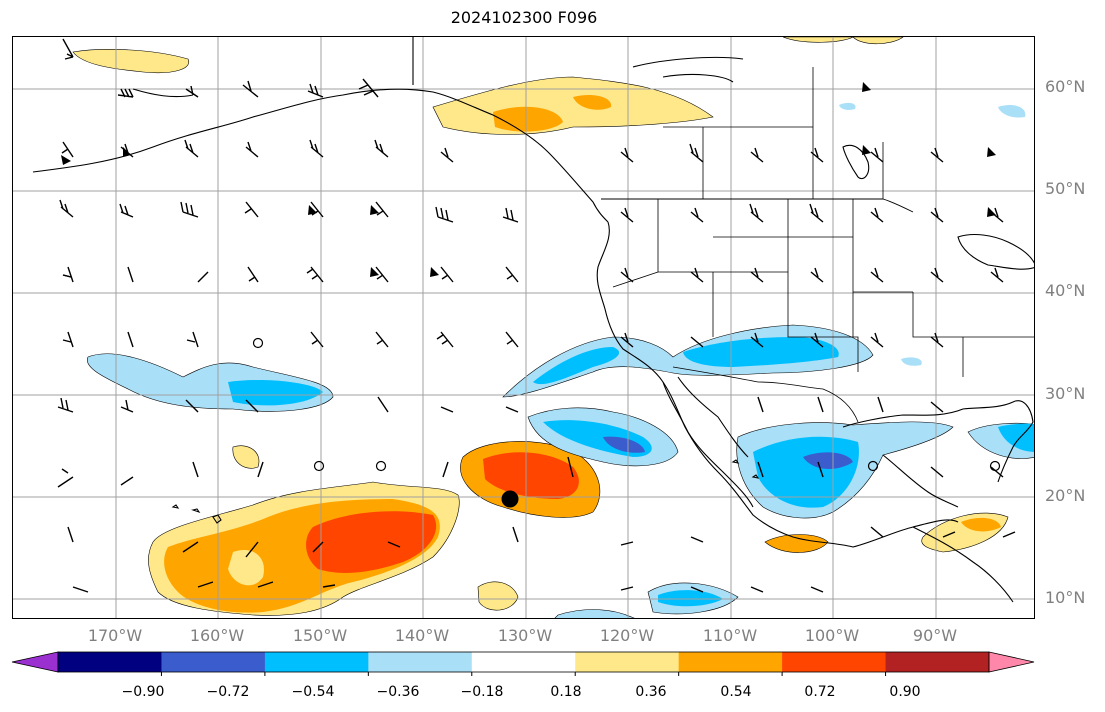 Image resolution: width=1105 pixels, height=712 pixels. I want to click on latitude-label: 30°N, so click(1065, 393).